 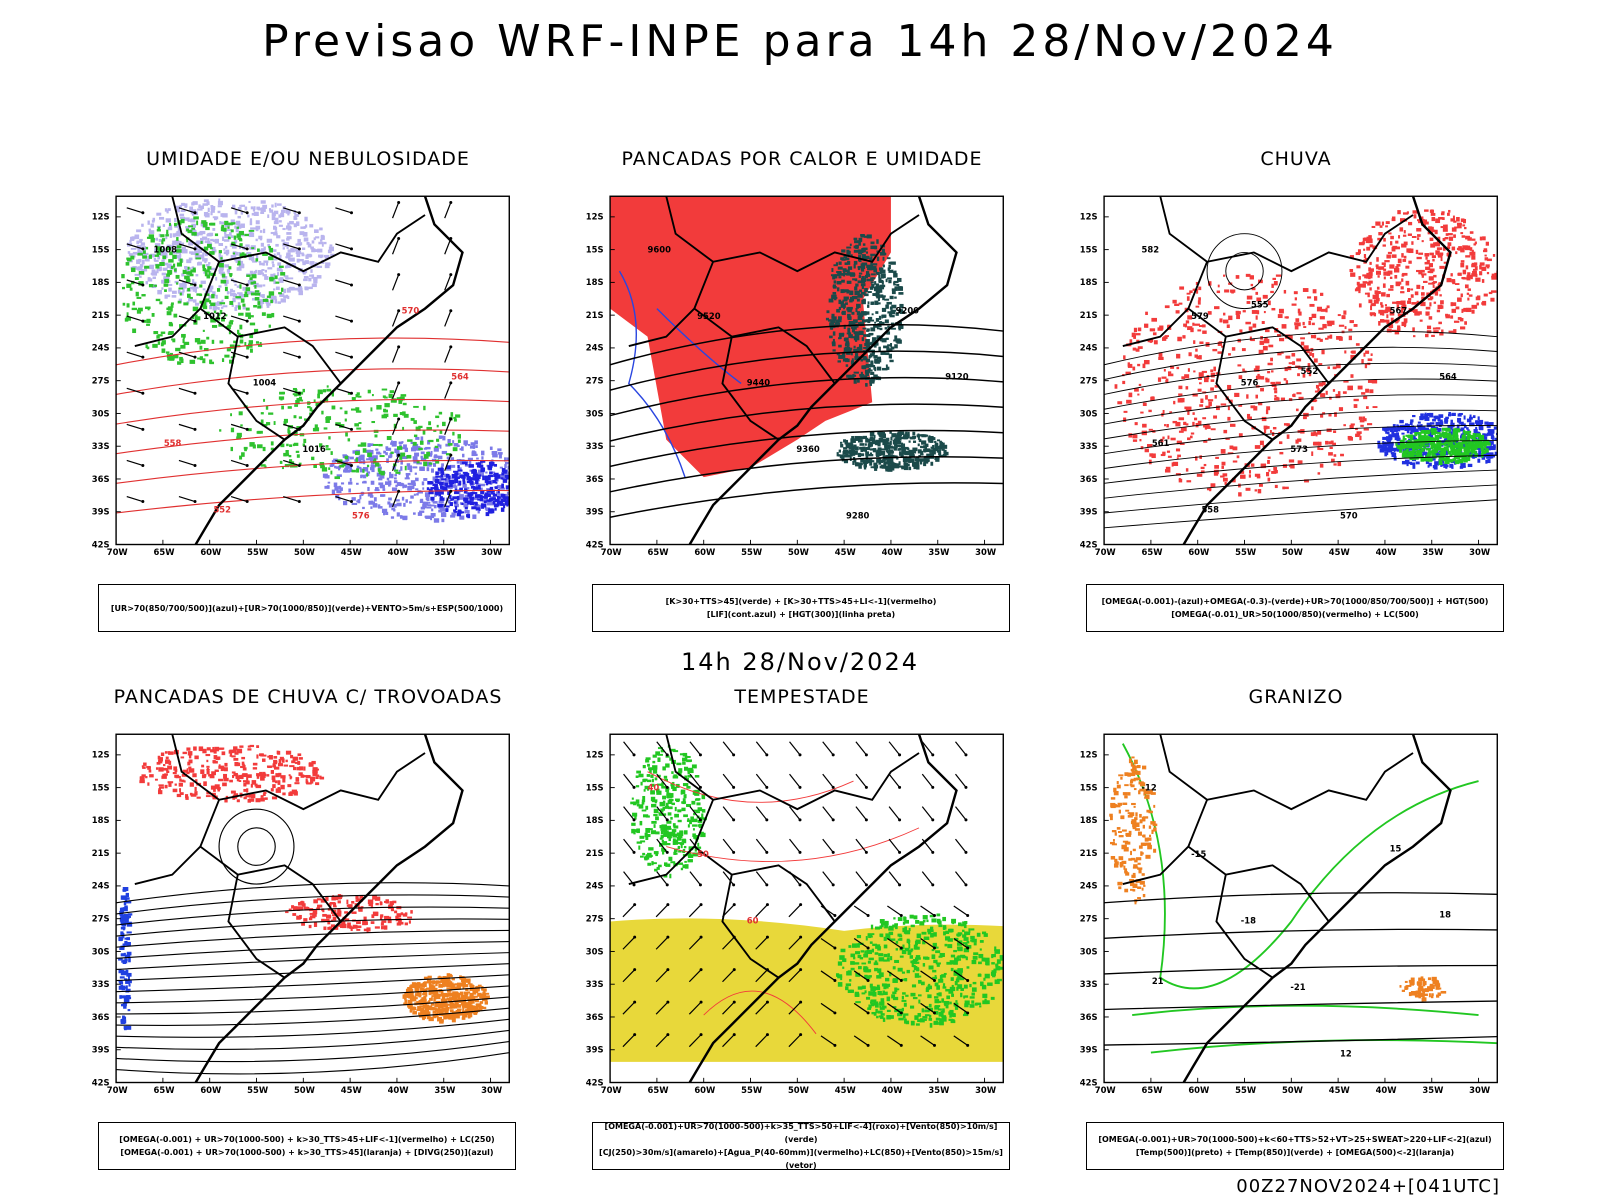 What do you see at coordinates (807, 420) in the screenshot?
I see `contour-lines` at bounding box center [807, 420].